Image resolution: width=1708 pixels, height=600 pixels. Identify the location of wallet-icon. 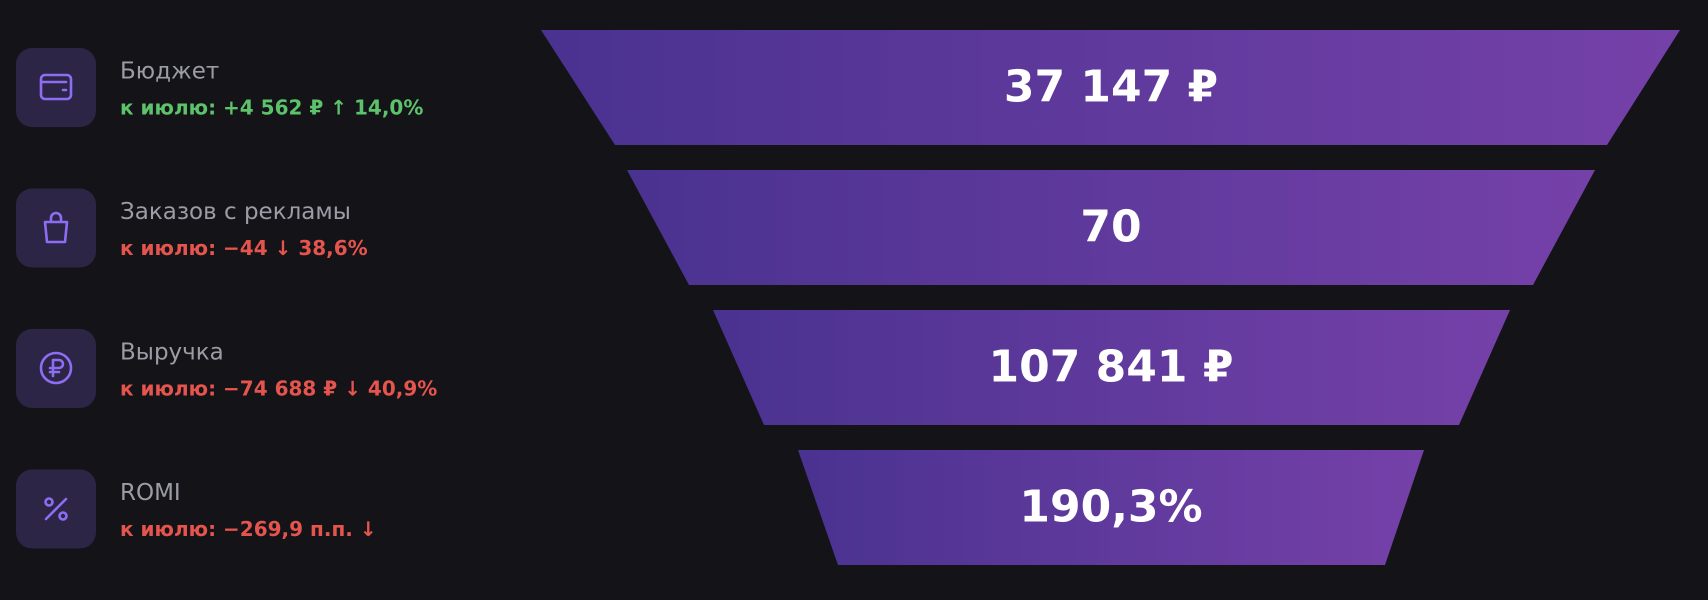
(56, 87).